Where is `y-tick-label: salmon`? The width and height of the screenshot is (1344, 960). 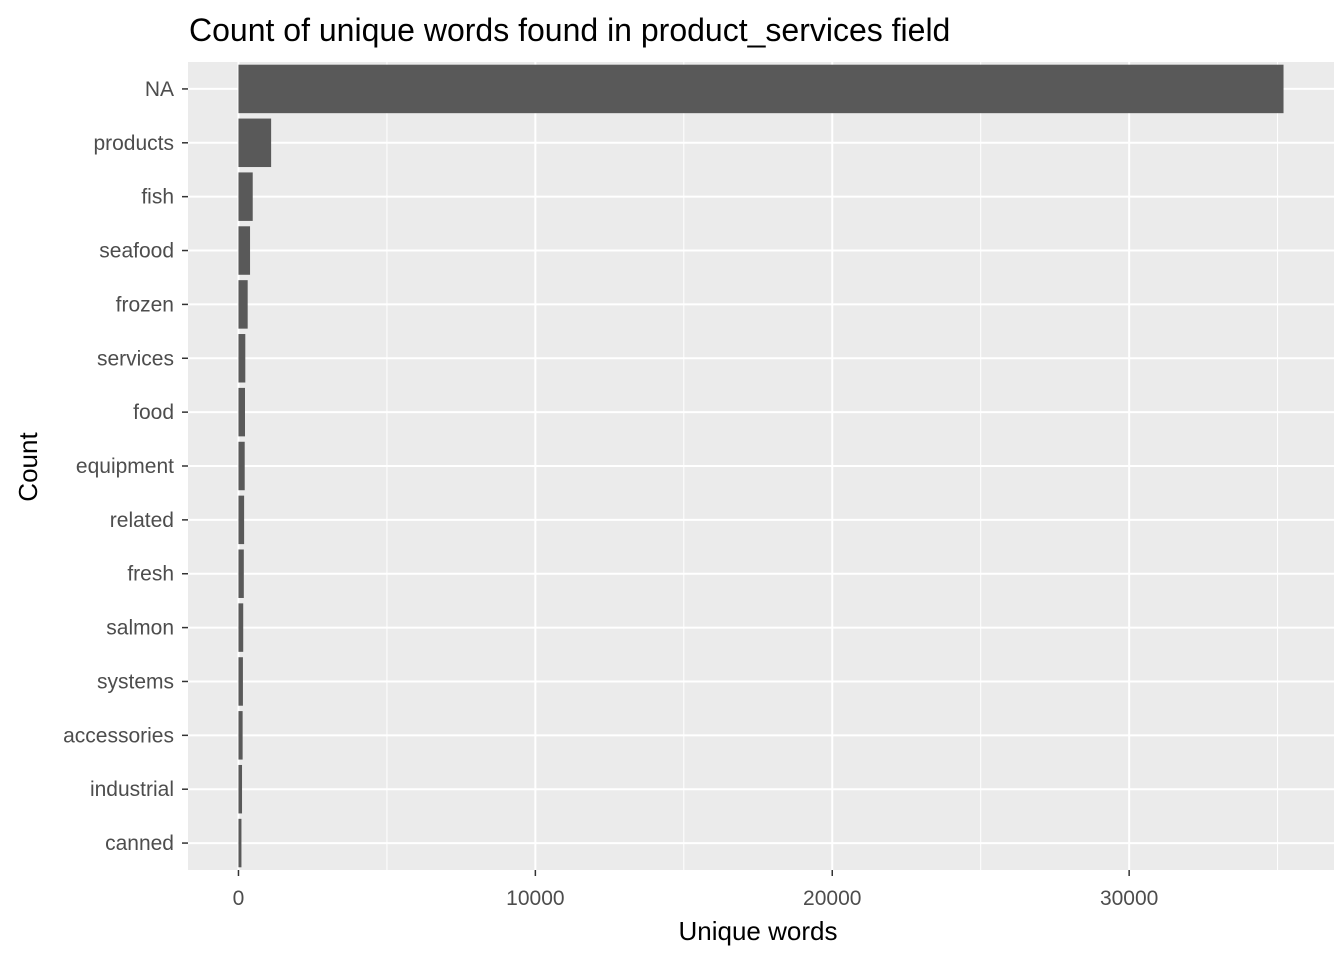 y-tick-label: salmon is located at coordinates (140, 628).